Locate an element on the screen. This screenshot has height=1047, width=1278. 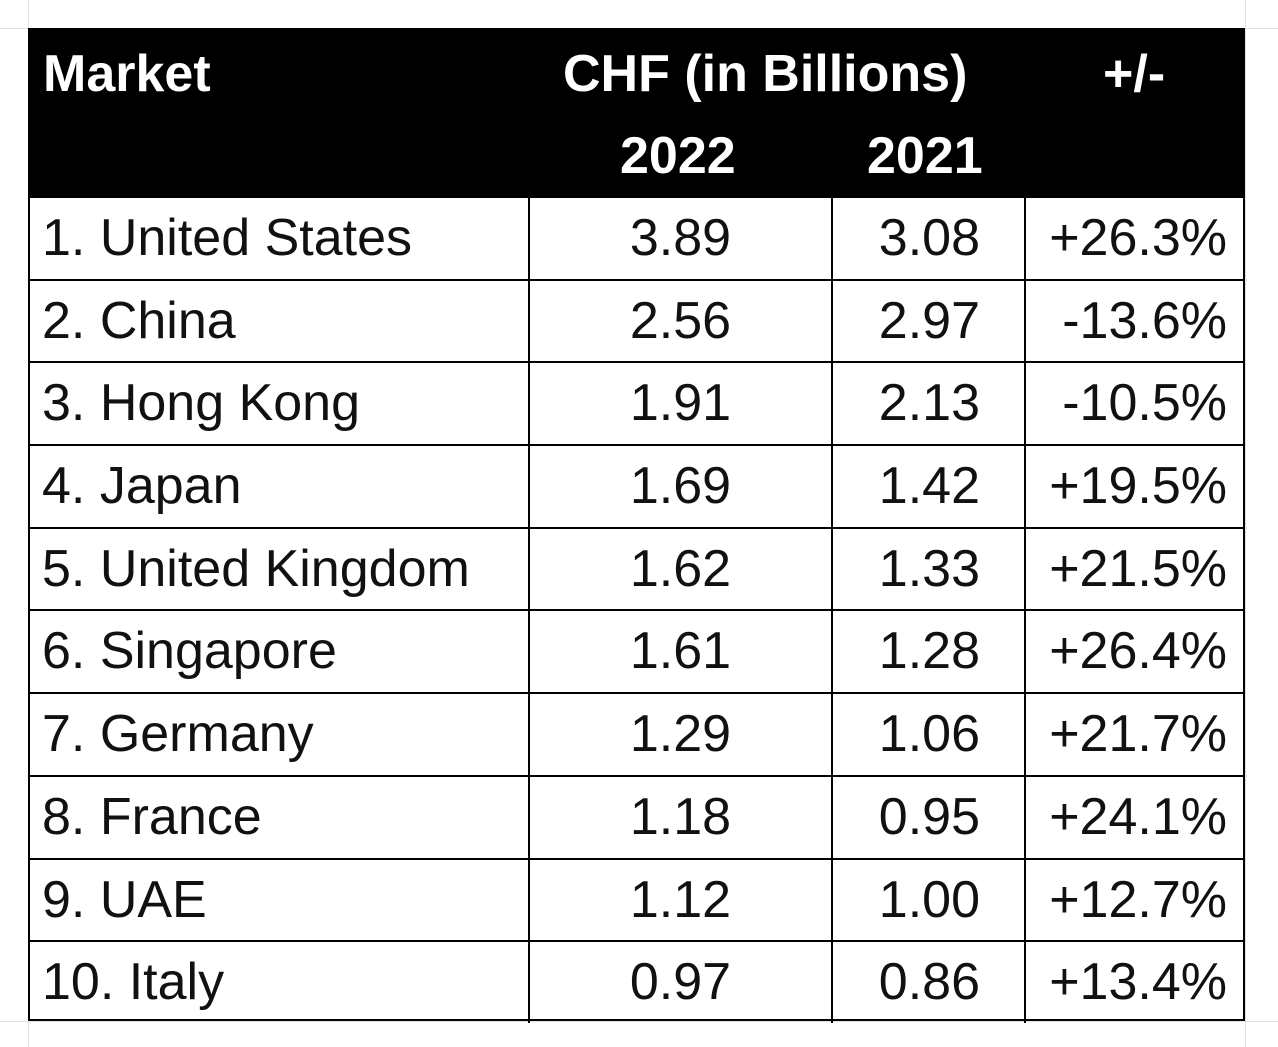
value-2022-cell: 0.97 is located at coordinates (681, 982).